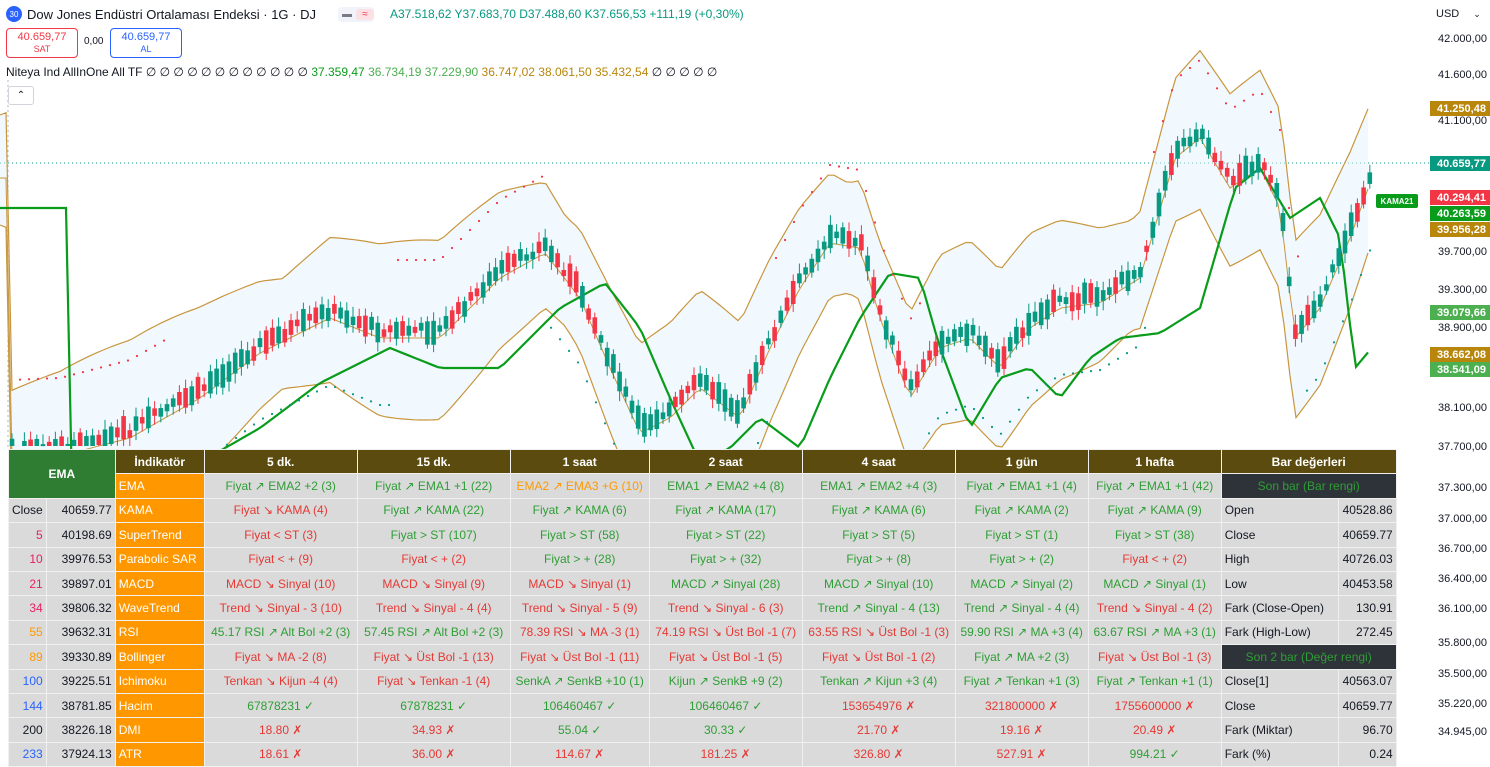  I want to click on price-label: 38.541,09, so click(1460, 369).